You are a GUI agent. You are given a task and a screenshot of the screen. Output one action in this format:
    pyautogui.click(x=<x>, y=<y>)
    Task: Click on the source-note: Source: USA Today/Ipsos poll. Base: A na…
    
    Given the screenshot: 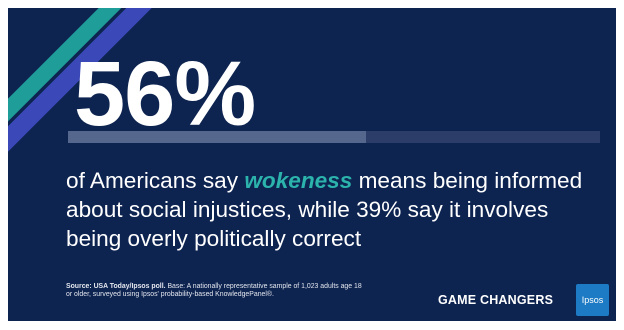 What is the action you would take?
    pyautogui.click(x=216, y=291)
    